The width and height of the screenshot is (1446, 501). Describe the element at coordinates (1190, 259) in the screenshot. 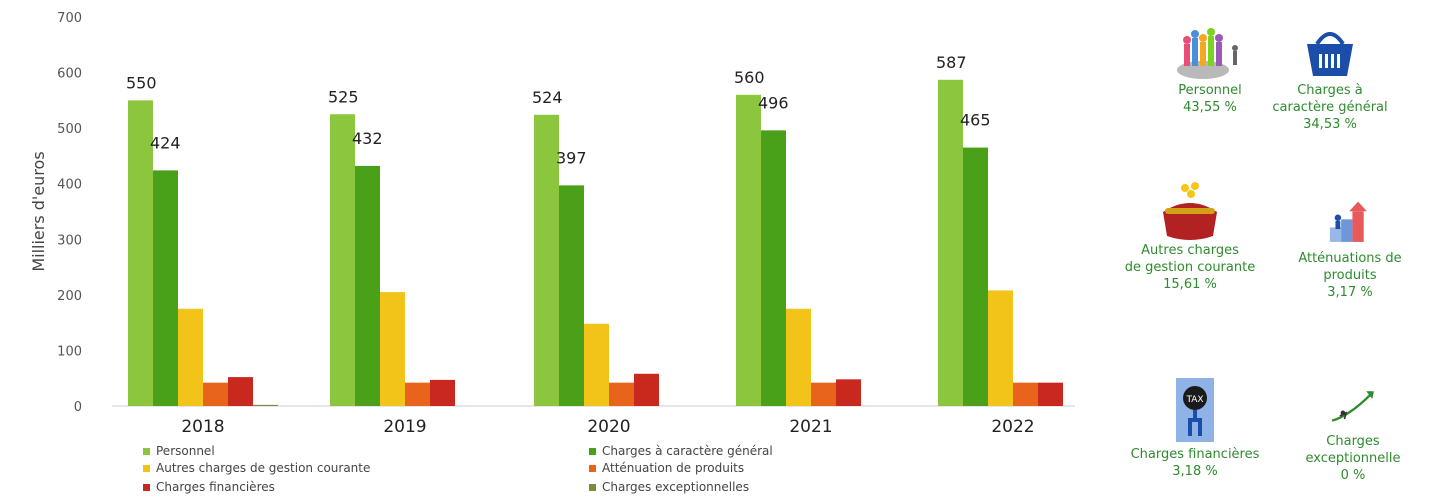

I see `breakdown-label: Autres charges de gestion courante` at that location.